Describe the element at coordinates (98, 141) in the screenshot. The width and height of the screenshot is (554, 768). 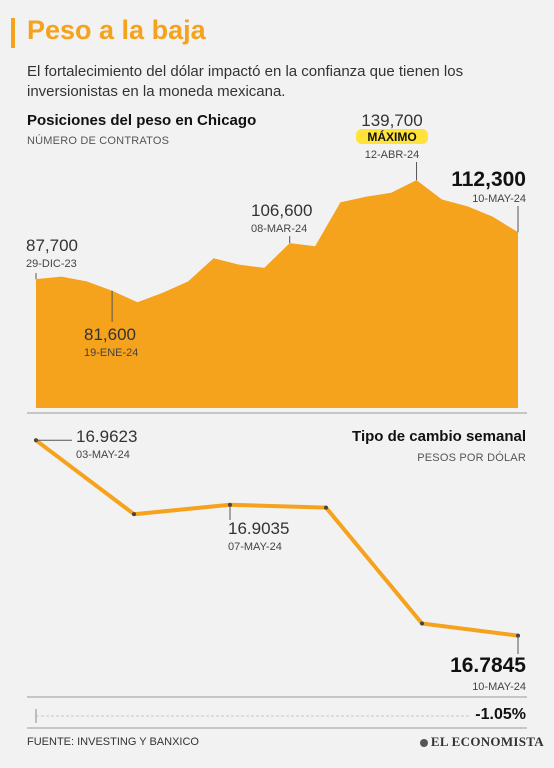
I see `chart1-subtitle: NÚMERO DE CONTRATOS` at that location.